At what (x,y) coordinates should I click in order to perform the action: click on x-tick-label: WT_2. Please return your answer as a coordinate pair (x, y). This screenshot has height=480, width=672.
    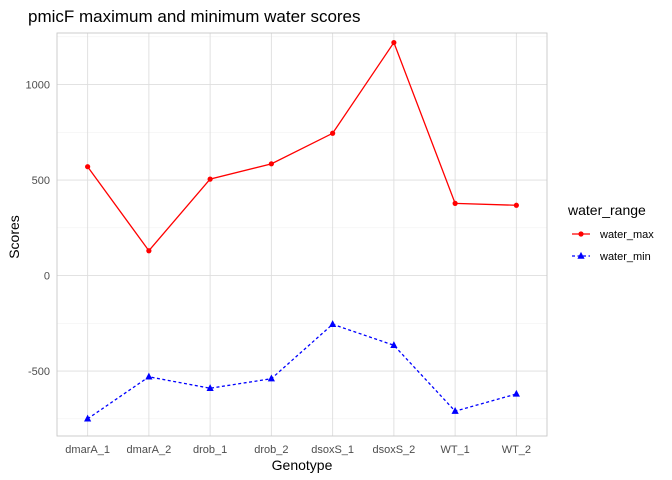
    Looking at the image, I should click on (516, 450).